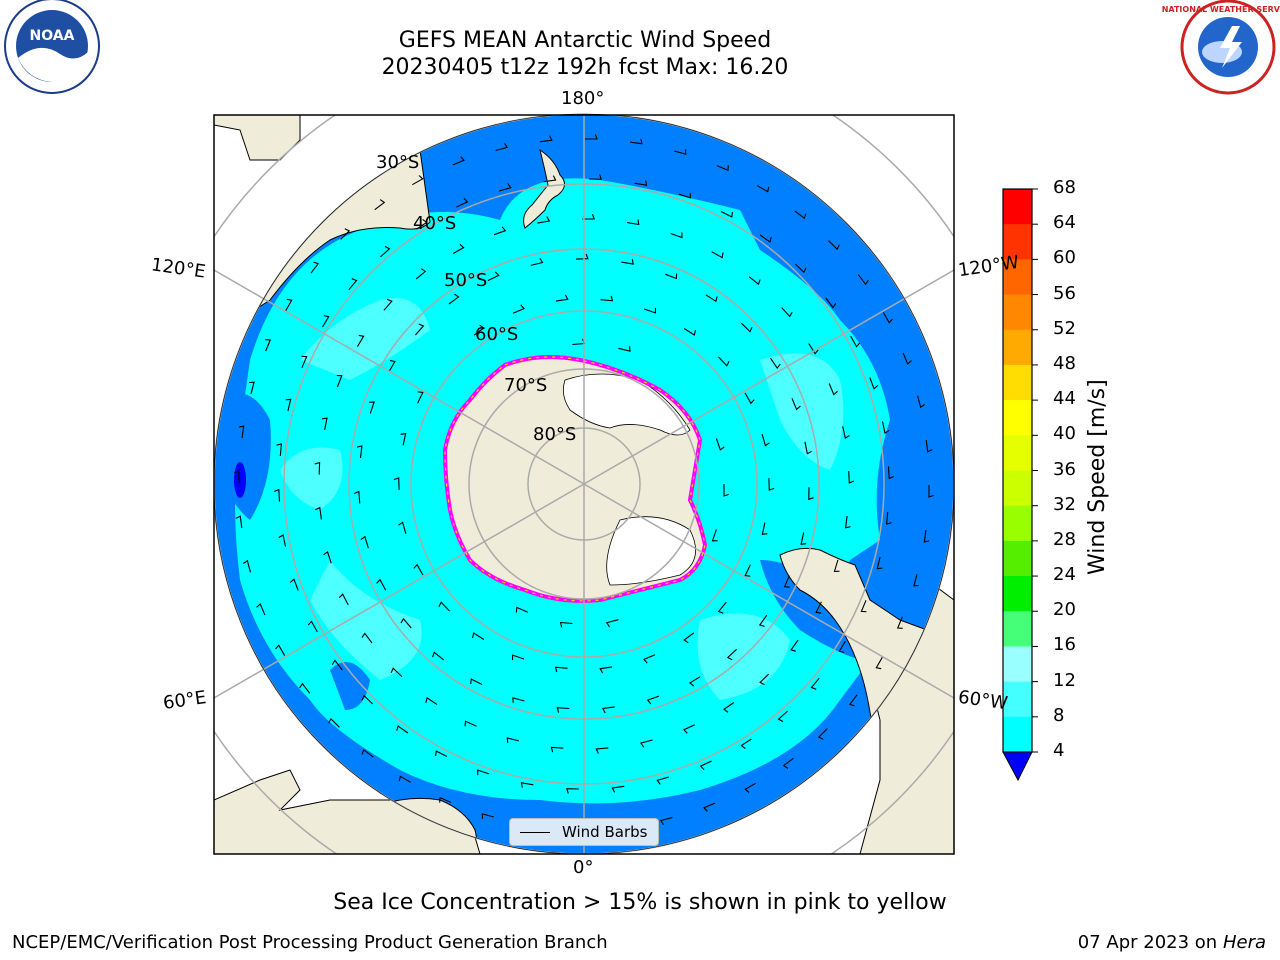 This screenshot has width=1280, height=960. Describe the element at coordinates (52, 47) in the screenshot. I see `noaa-logo: NOAA` at that location.